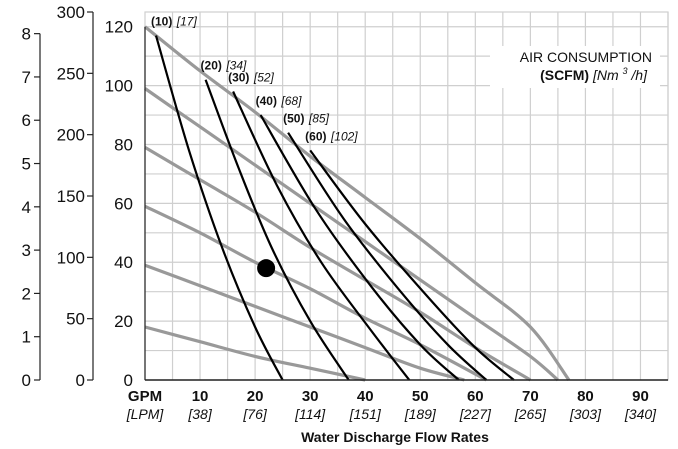  I want to click on x-tick-lpm: [340], so click(640, 414).